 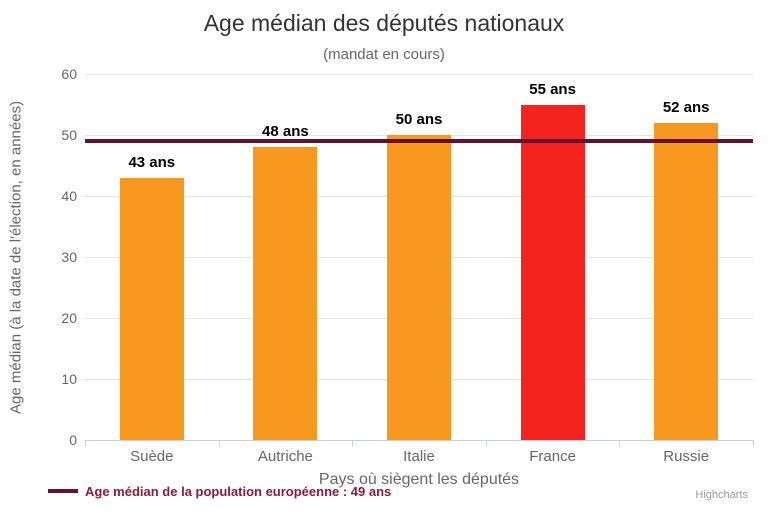 I want to click on y-axis-tick-label: 40, so click(x=69, y=196).